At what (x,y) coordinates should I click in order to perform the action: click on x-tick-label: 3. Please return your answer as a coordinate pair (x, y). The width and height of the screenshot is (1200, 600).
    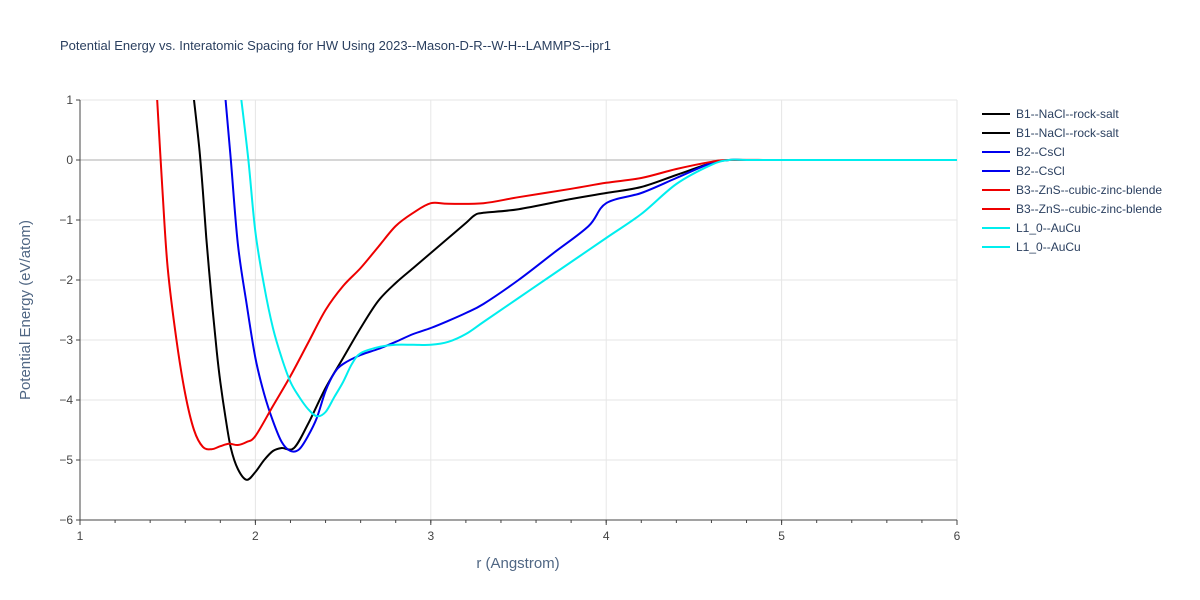
    Looking at the image, I should click on (430, 536).